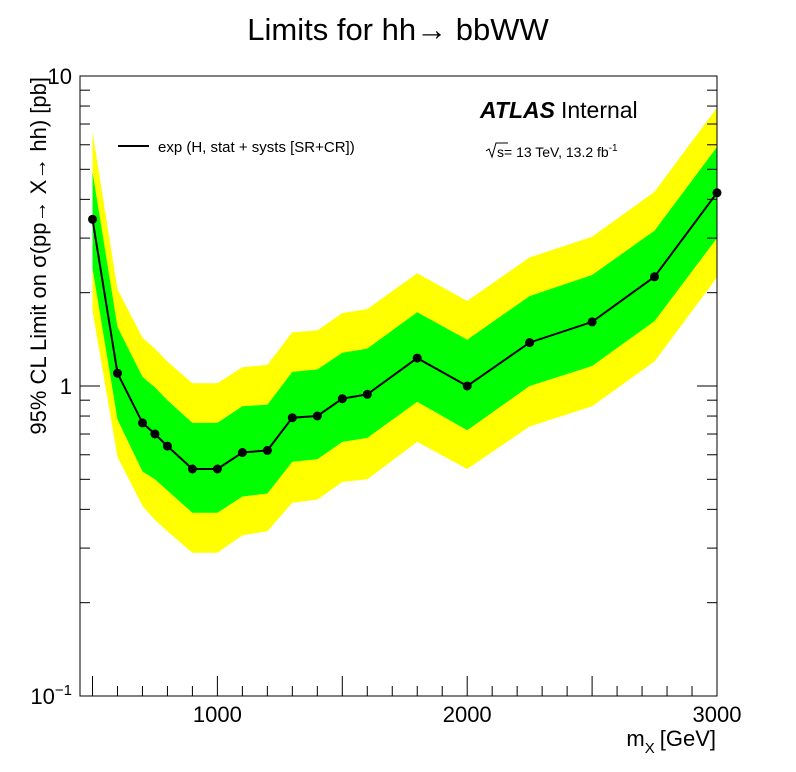 This screenshot has width=796, height=772. I want to click on legend: exp (H, stat + systs [SR+CR]), so click(236, 147).